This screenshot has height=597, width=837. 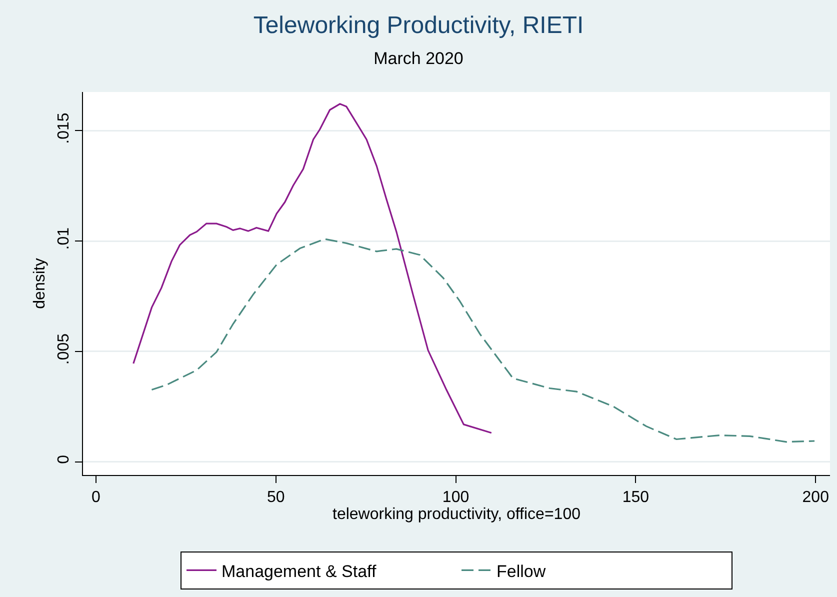 I want to click on y-tick-label: .01, so click(x=64, y=238).